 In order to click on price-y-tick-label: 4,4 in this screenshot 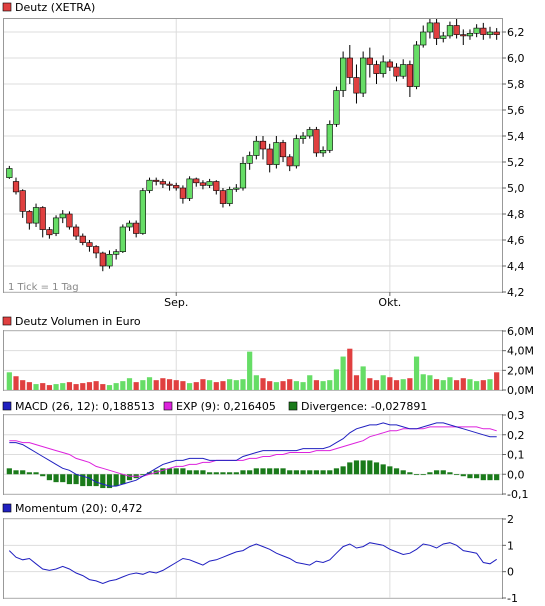, I will do `click(516, 266)`.